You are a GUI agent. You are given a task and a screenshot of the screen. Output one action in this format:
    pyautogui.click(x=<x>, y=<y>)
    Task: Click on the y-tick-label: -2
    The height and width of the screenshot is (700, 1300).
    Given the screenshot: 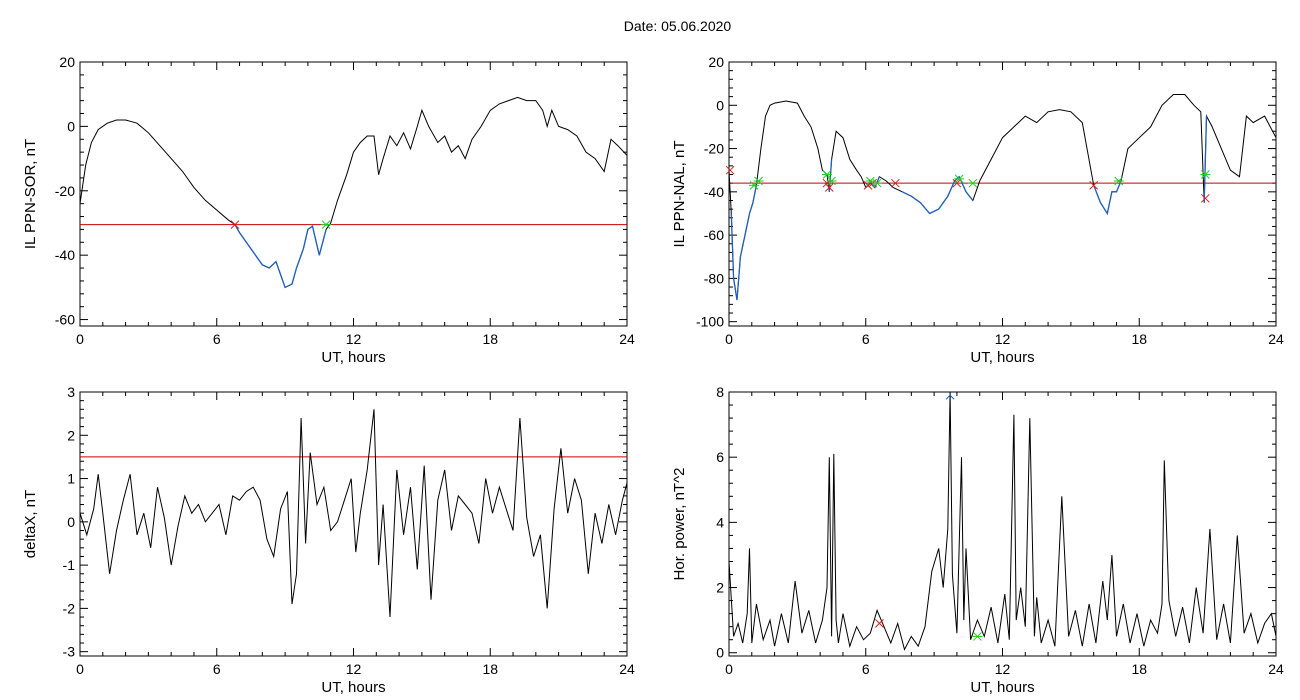 What is the action you would take?
    pyautogui.click(x=69, y=608)
    